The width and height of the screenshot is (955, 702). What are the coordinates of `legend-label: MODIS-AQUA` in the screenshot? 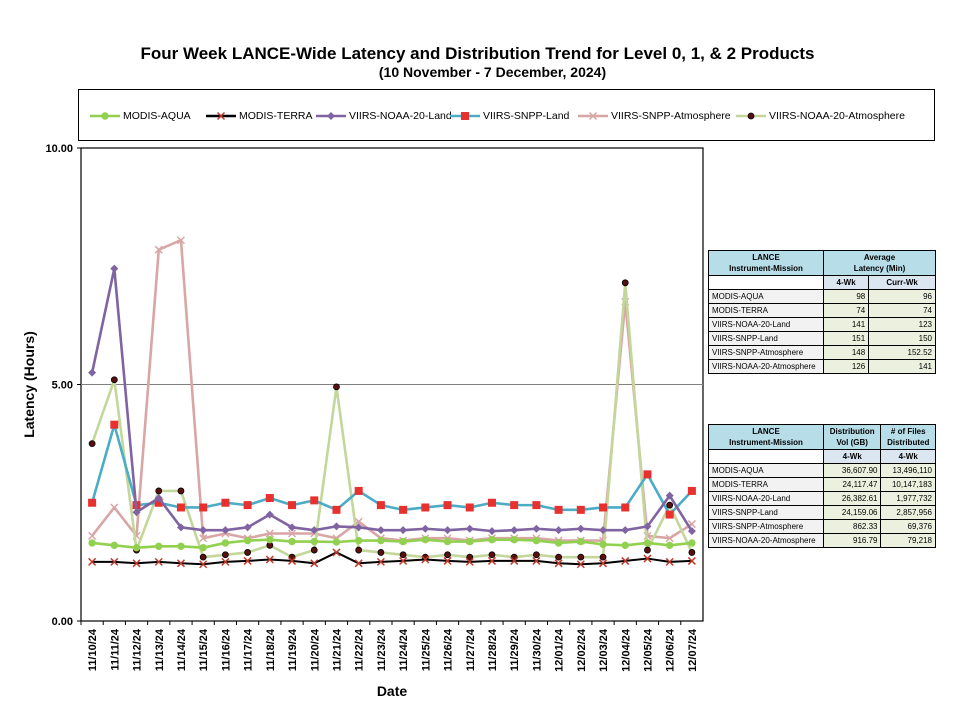 It's located at (157, 116).